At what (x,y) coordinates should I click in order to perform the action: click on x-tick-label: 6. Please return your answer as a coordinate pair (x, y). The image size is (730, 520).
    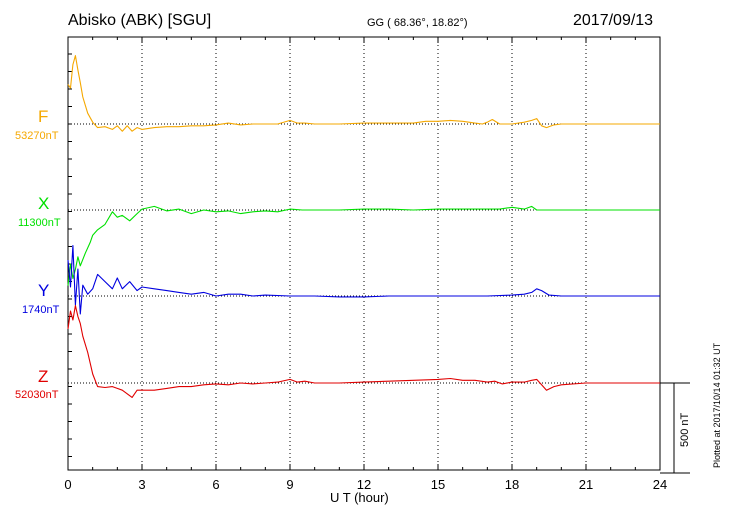
    Looking at the image, I should click on (215, 484).